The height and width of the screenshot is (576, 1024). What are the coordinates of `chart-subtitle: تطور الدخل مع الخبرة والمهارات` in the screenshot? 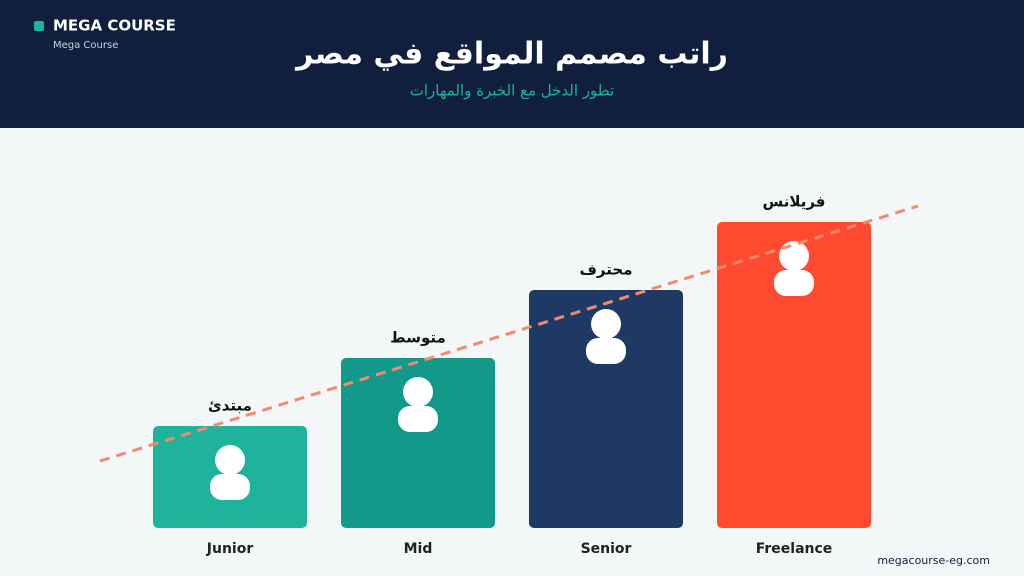 It's located at (512, 91).